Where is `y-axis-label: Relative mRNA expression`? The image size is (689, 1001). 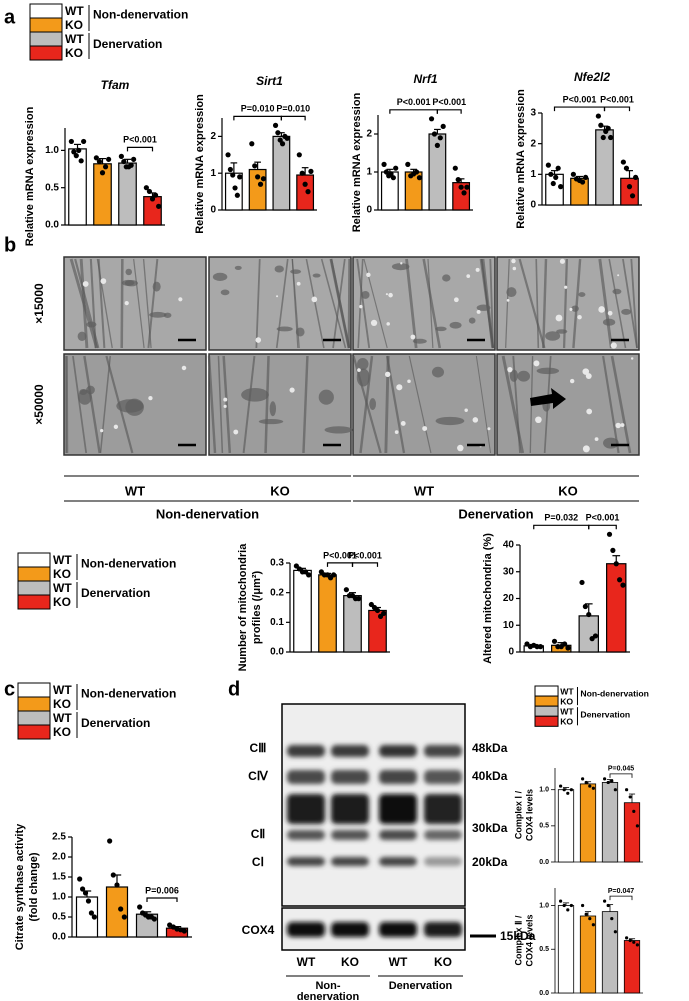 y-axis-label: Relative mRNA expression is located at coordinates (200, 164).